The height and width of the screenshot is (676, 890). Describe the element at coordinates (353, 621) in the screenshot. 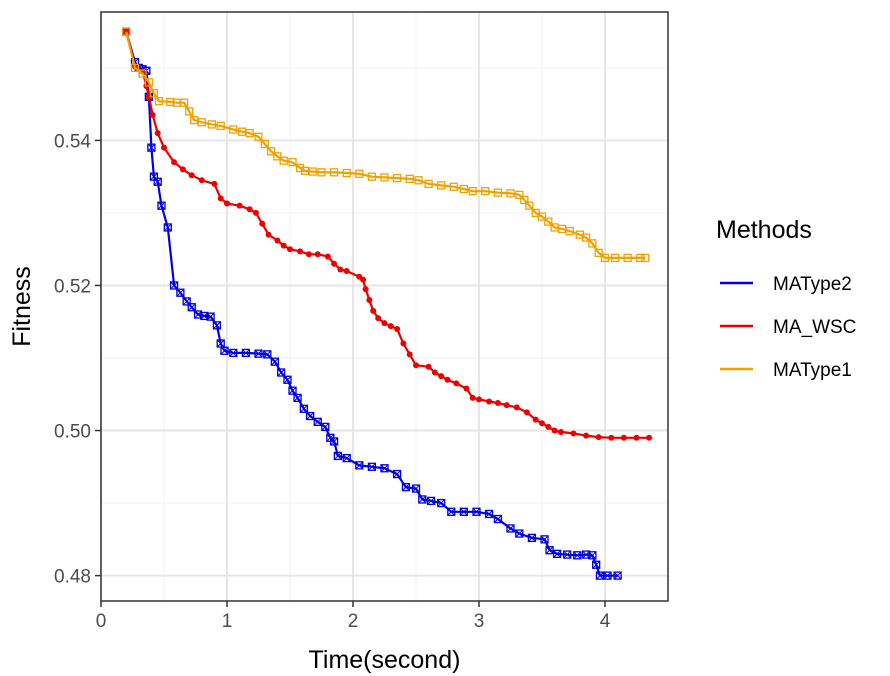

I see `x-tick-label: 2` at that location.